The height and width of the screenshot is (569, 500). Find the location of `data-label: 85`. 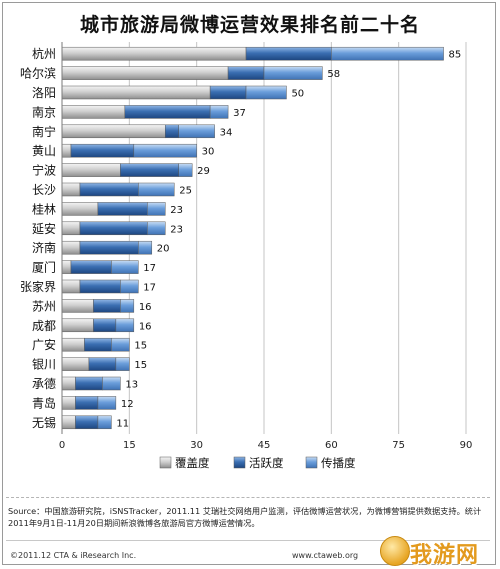

data-label: 85 is located at coordinates (455, 55).